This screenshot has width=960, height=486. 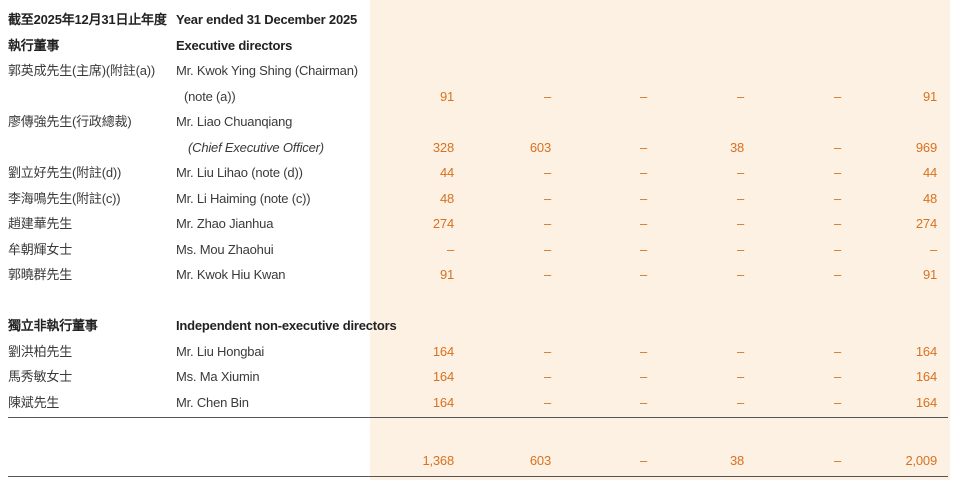 I want to click on header-en: Year ended 31 December 2025, so click(x=267, y=19).